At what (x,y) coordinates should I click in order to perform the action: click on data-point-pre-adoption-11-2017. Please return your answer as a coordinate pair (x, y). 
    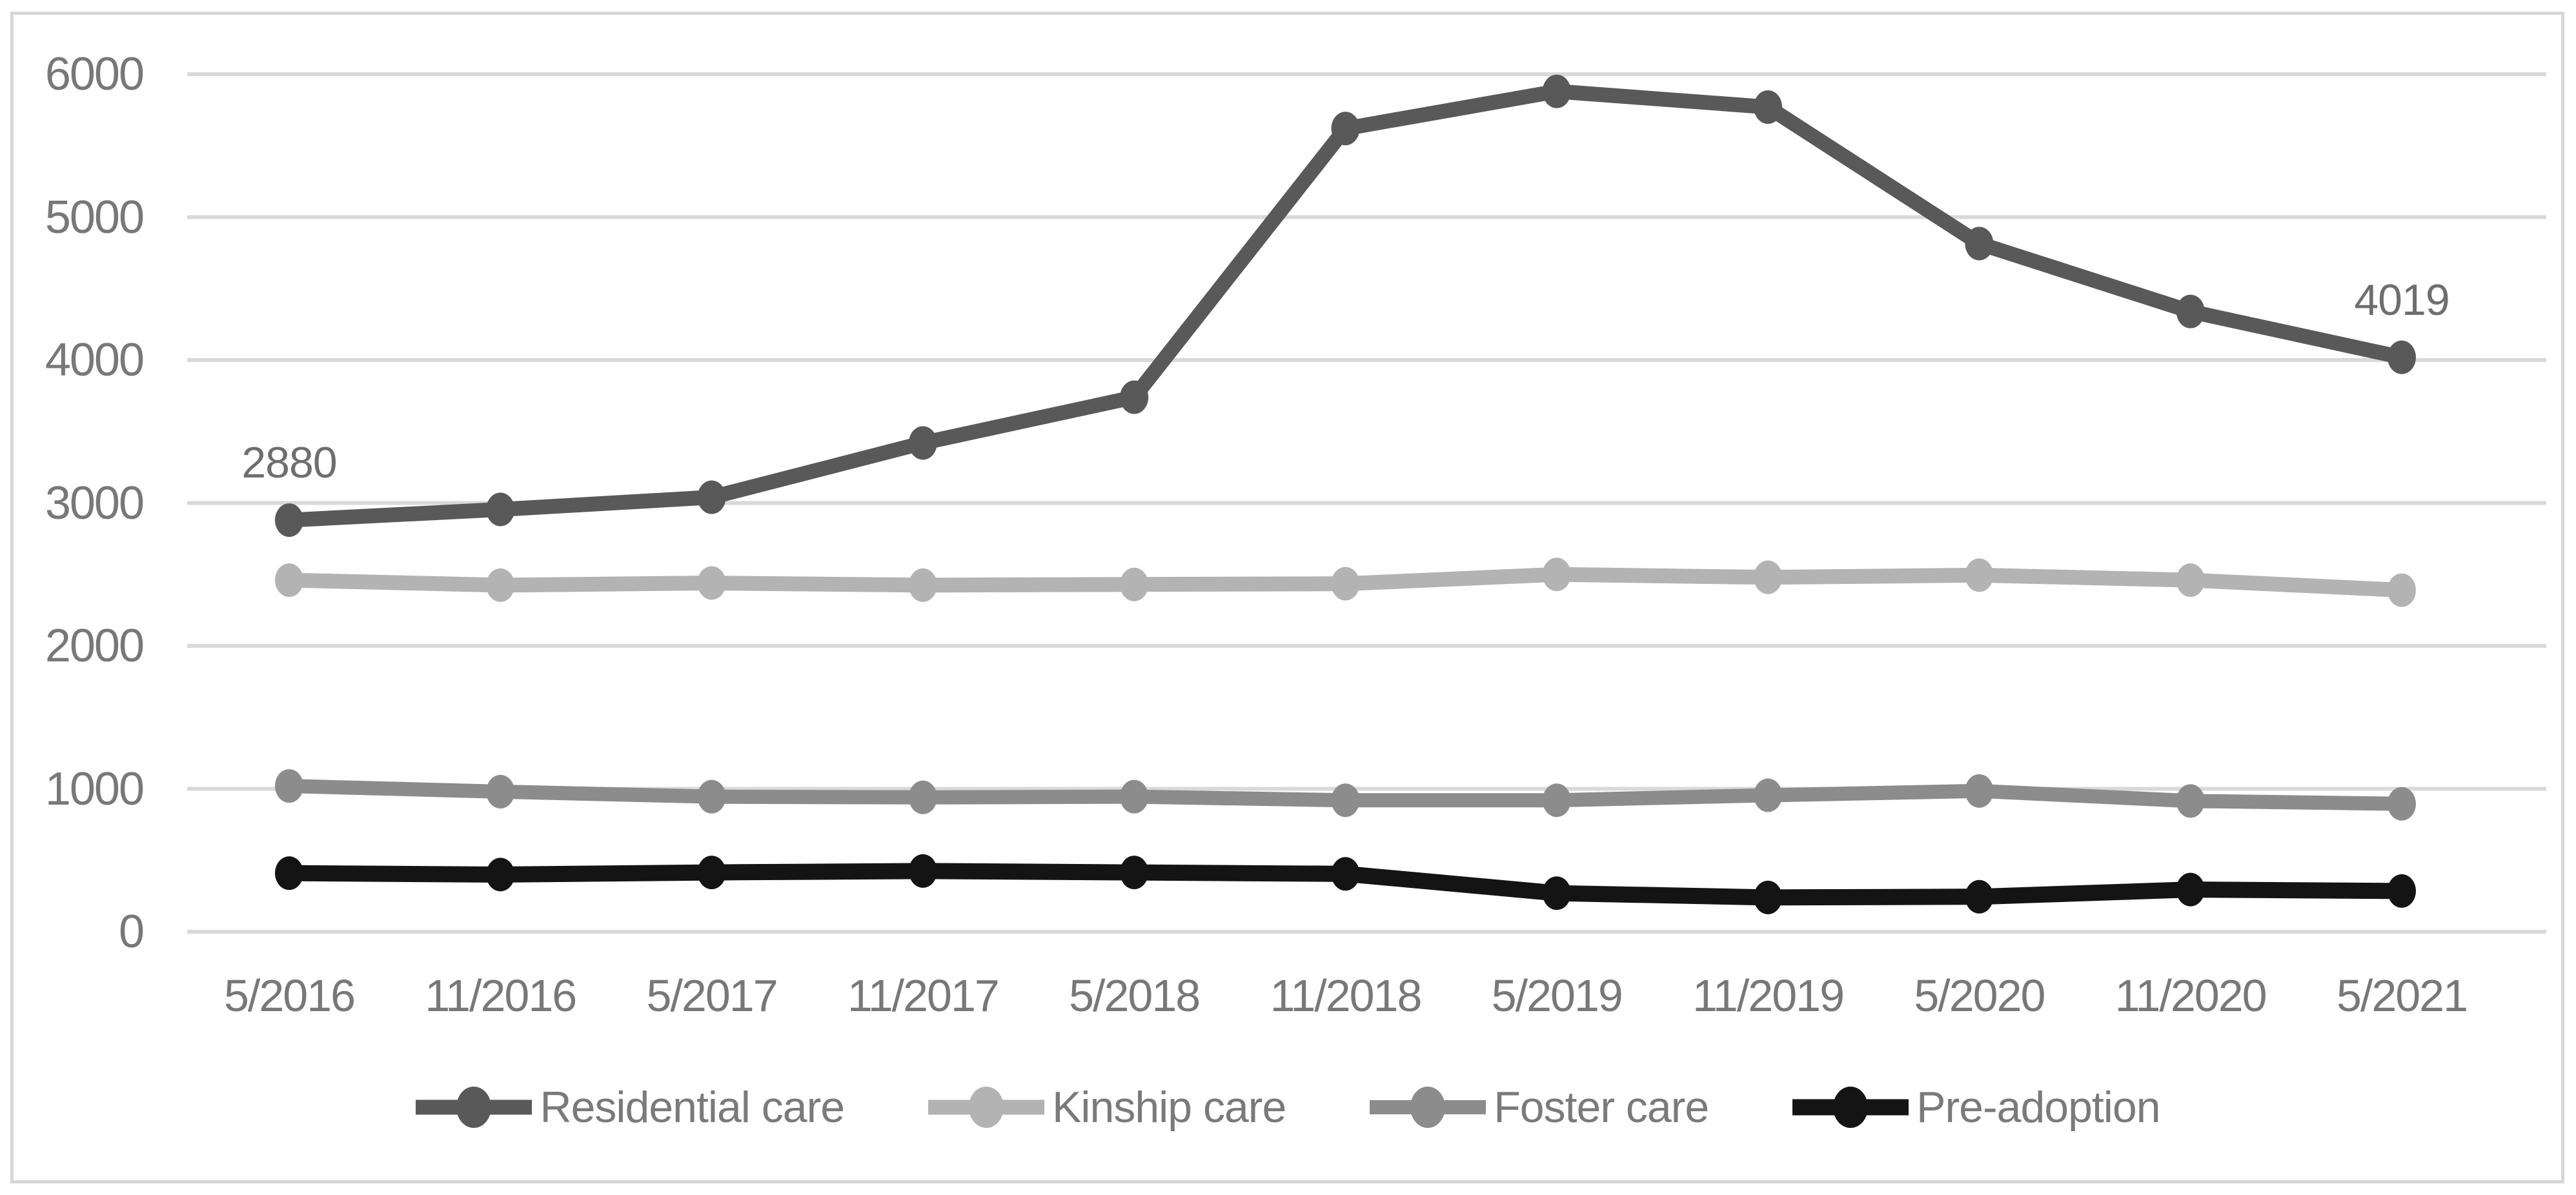
    Looking at the image, I should click on (922, 871).